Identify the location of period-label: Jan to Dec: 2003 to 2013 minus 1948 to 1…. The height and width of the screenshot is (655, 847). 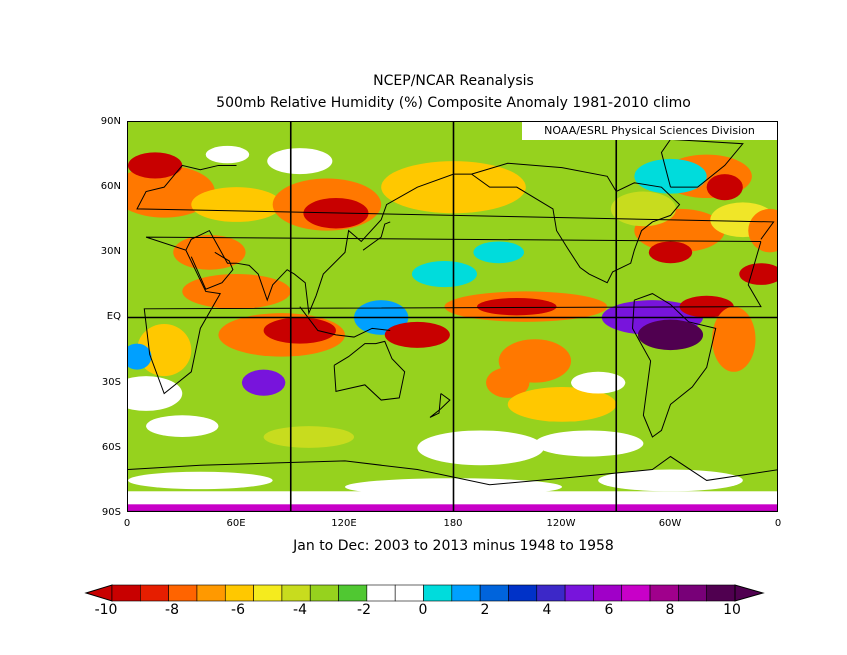
(453, 546).